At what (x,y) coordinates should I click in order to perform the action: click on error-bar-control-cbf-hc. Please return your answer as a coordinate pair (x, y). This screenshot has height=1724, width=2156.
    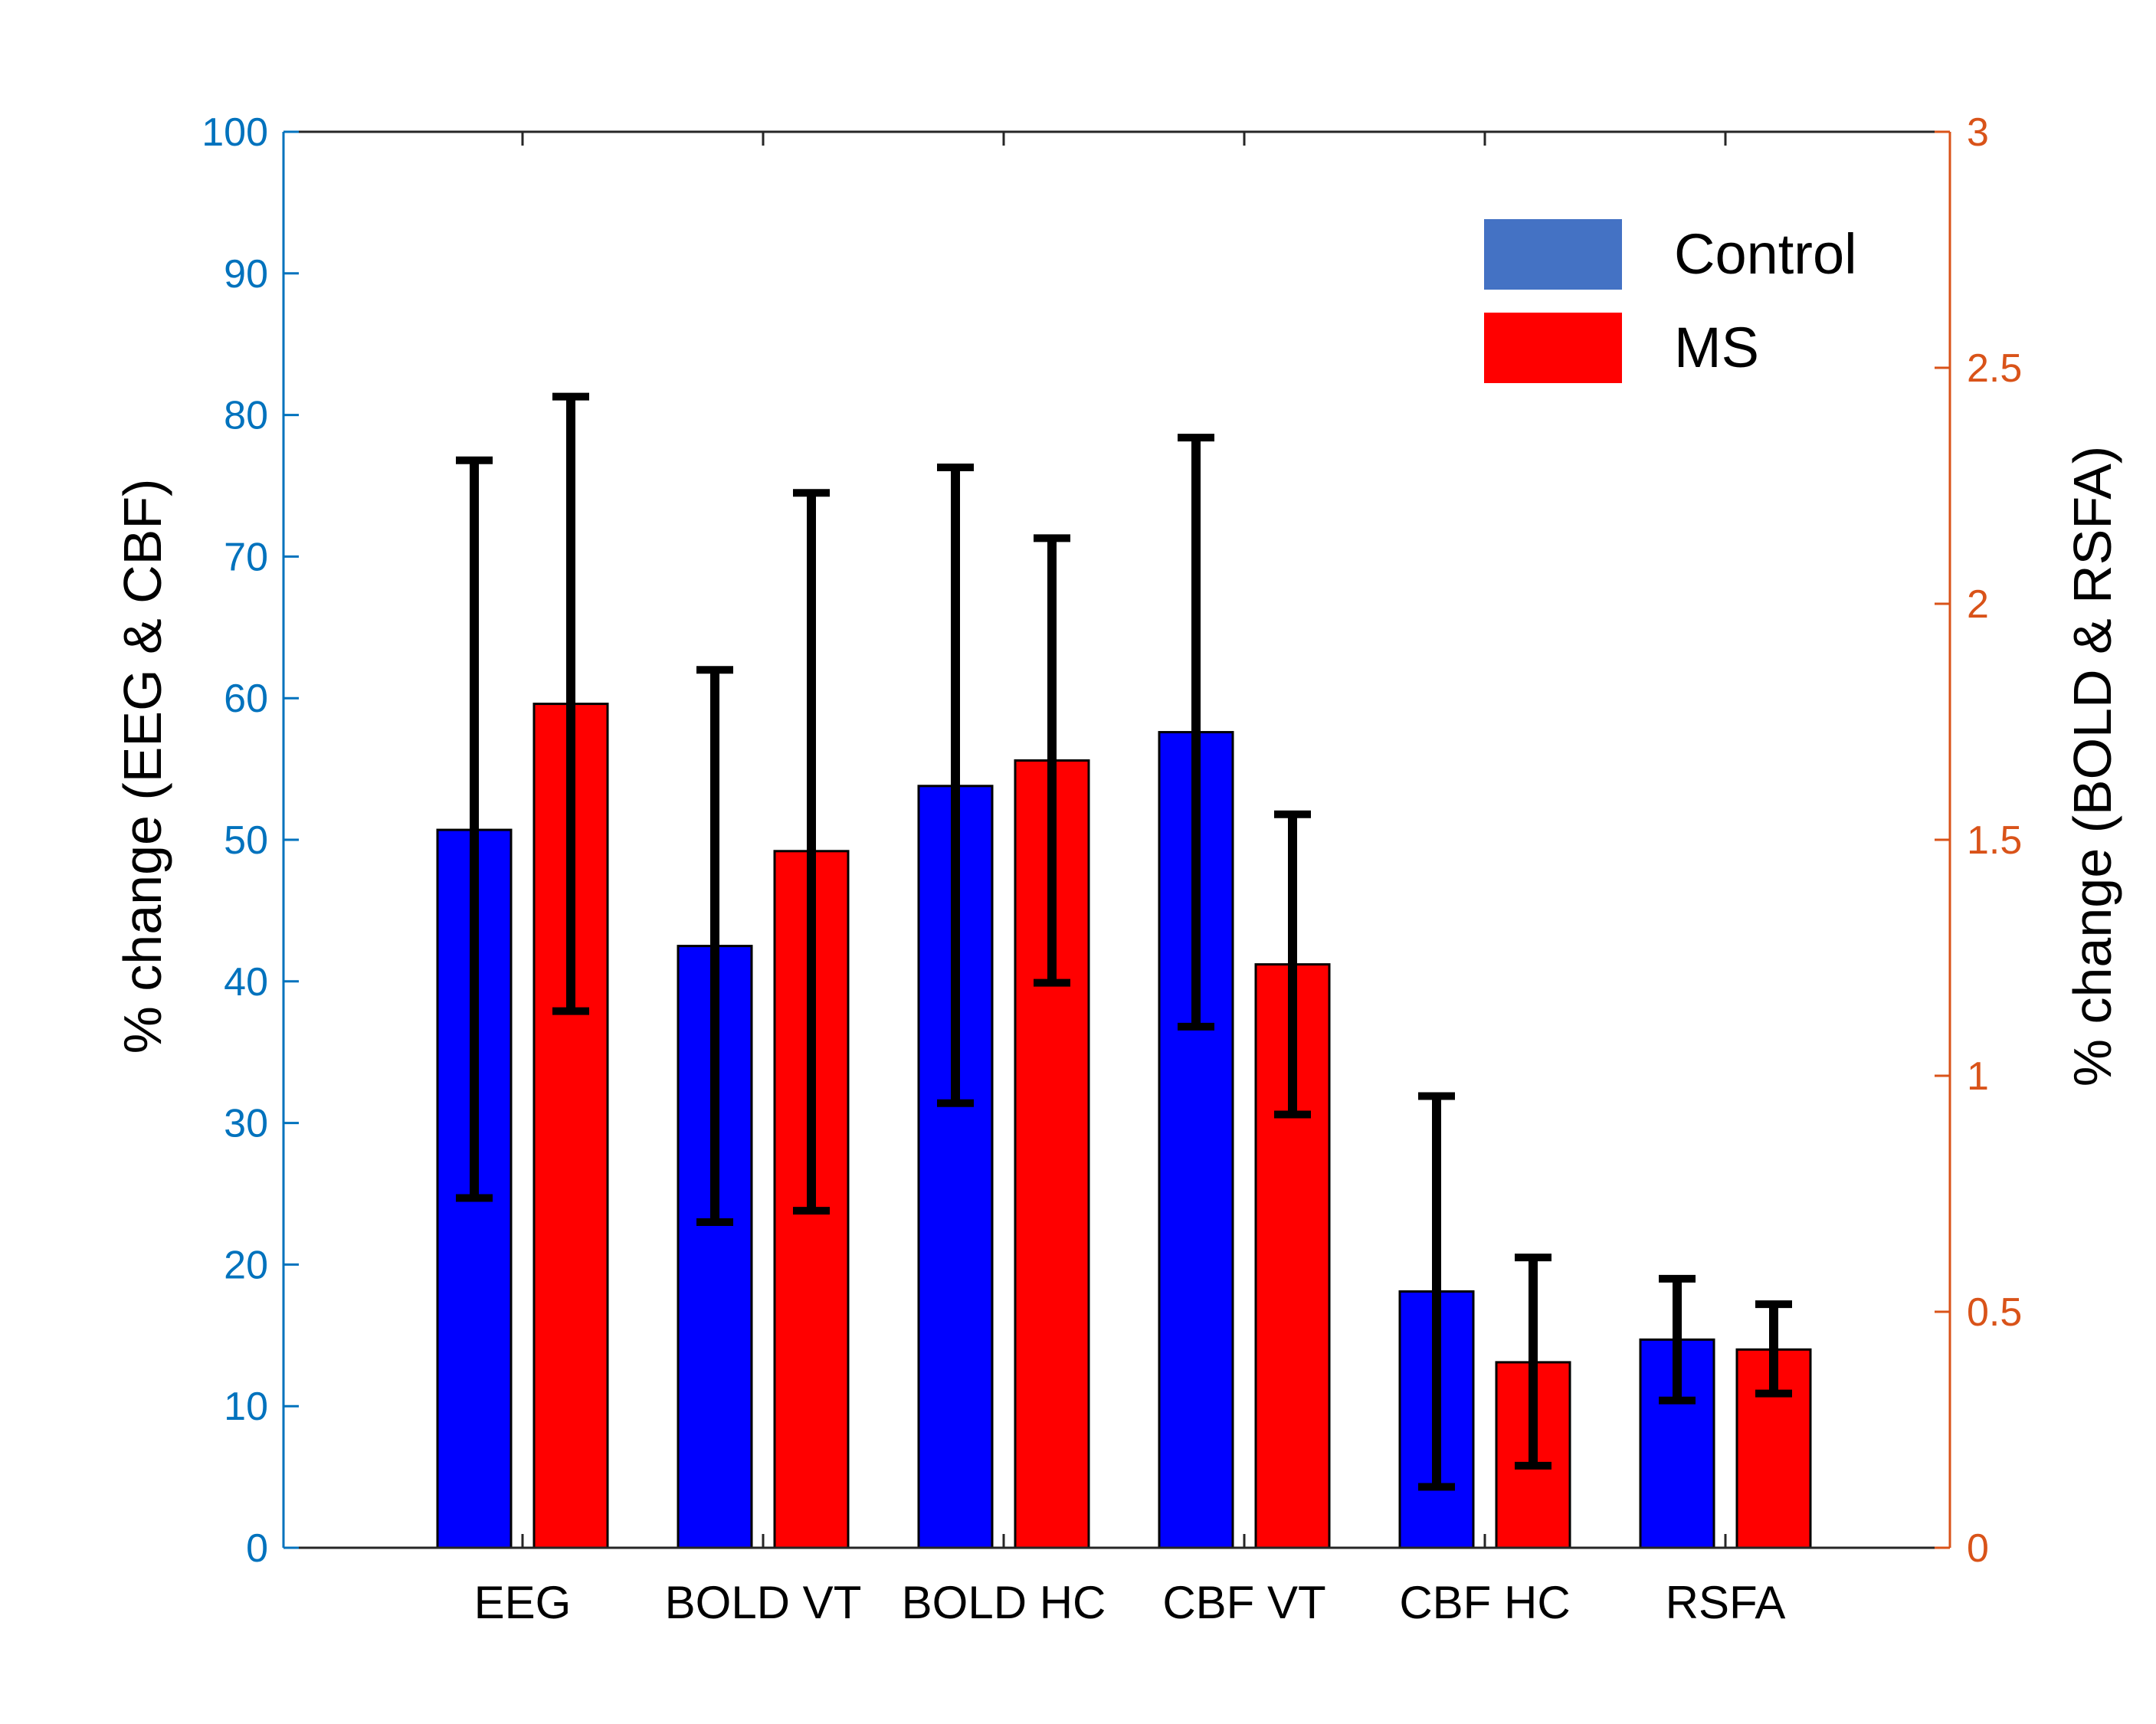
    Looking at the image, I should click on (1436, 1291).